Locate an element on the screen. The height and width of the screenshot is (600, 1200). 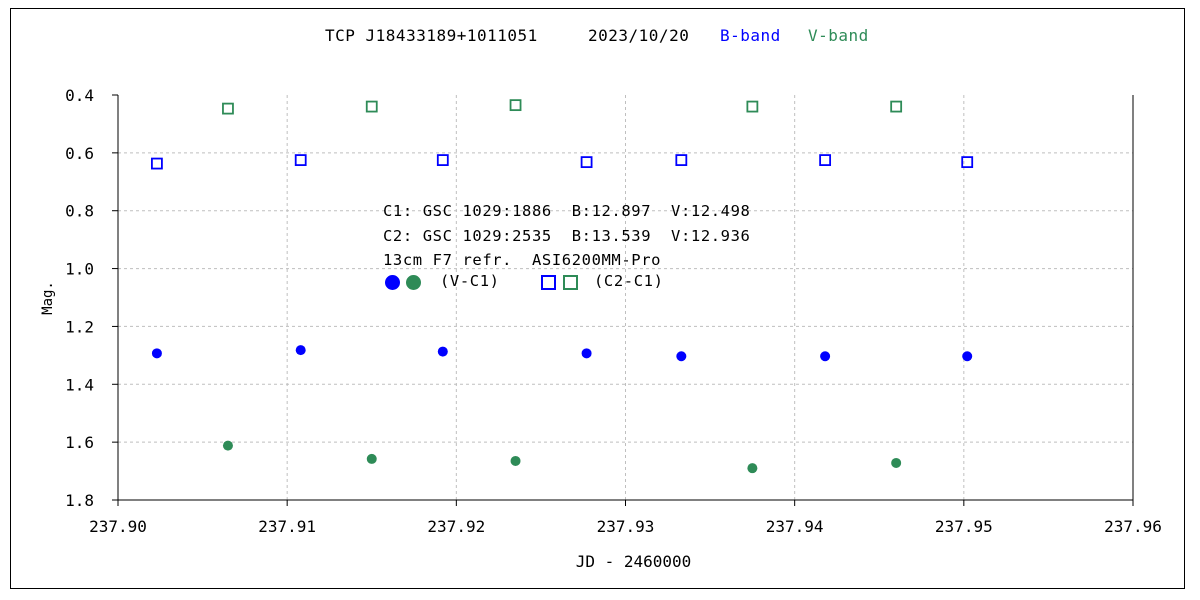
y-tick-label: 0.4 is located at coordinates (79, 95).